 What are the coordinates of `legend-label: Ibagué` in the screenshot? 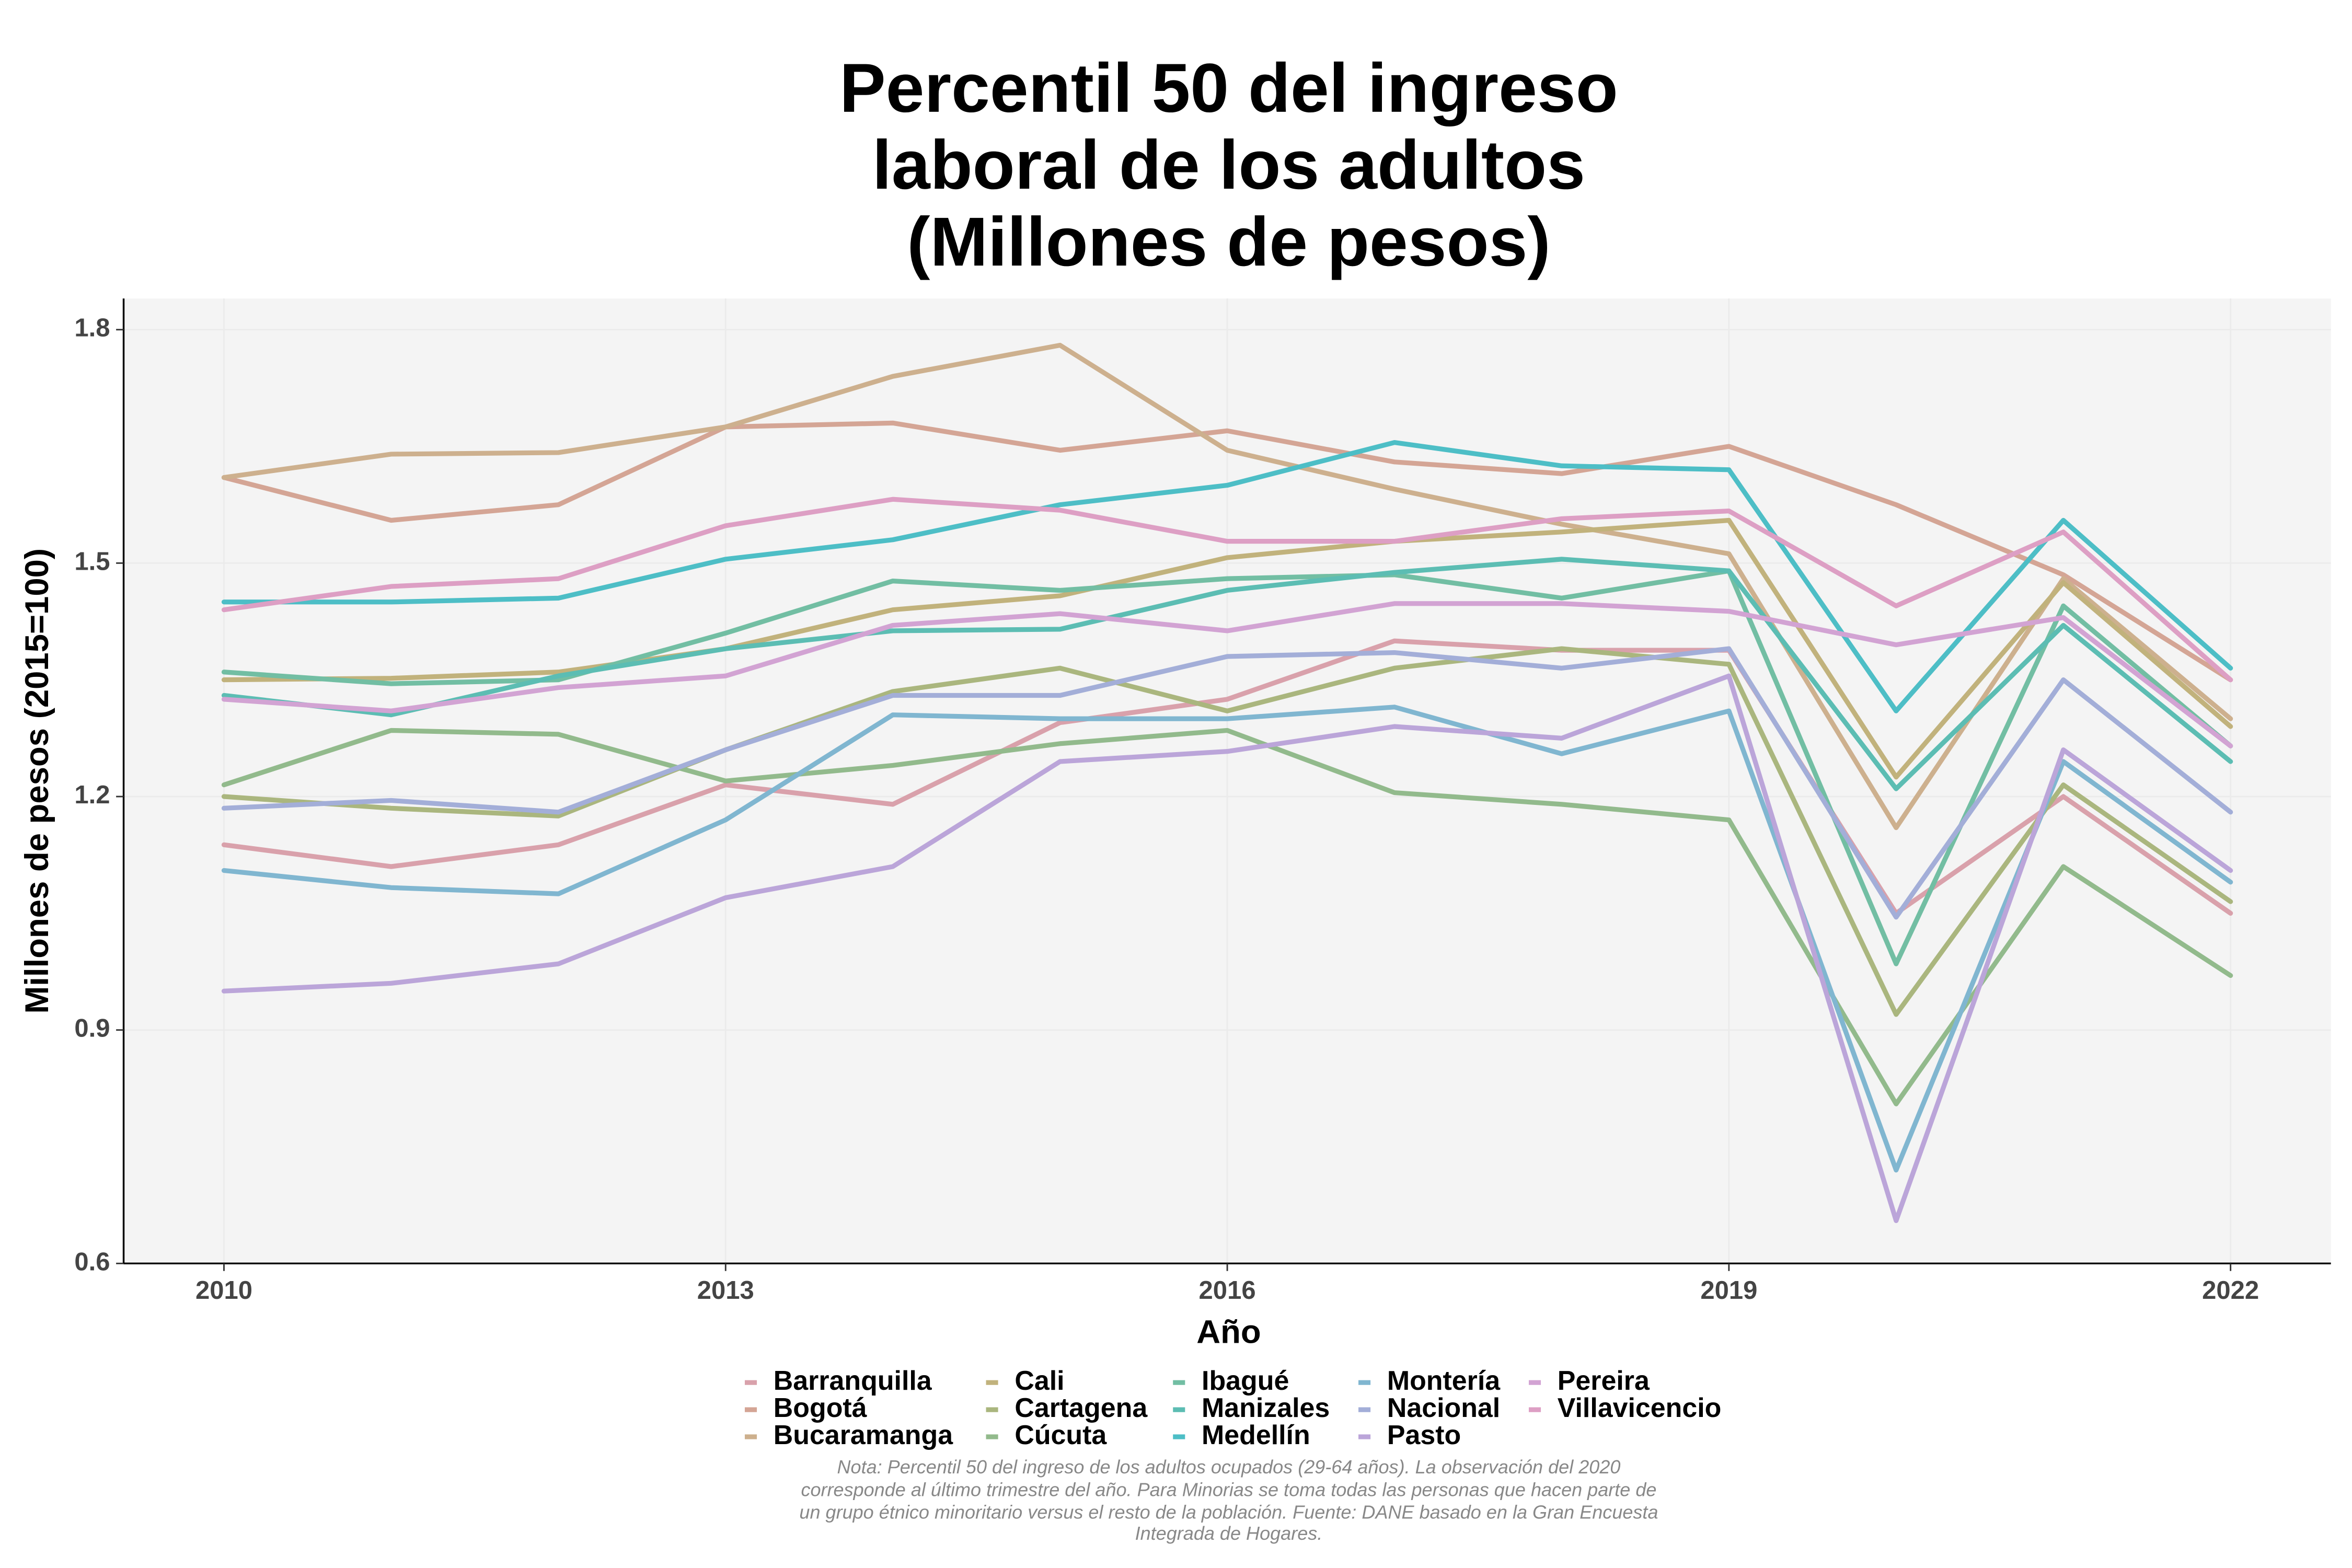 It's located at (1245, 1381).